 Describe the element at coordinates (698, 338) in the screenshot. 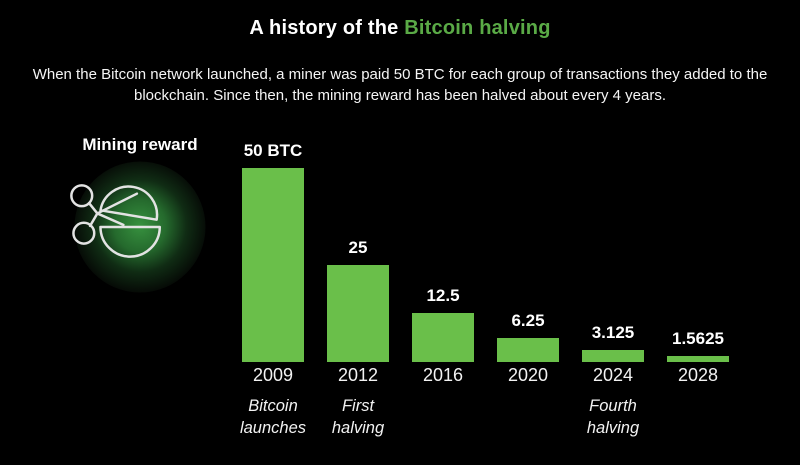

I see `bar-value-label-2028: 1.5625` at that location.